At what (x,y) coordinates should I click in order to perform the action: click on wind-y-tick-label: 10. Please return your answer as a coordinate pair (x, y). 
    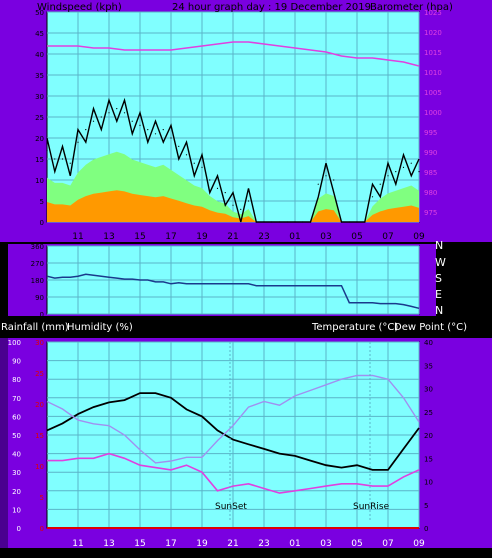
    Looking at the image, I should click on (39, 181).